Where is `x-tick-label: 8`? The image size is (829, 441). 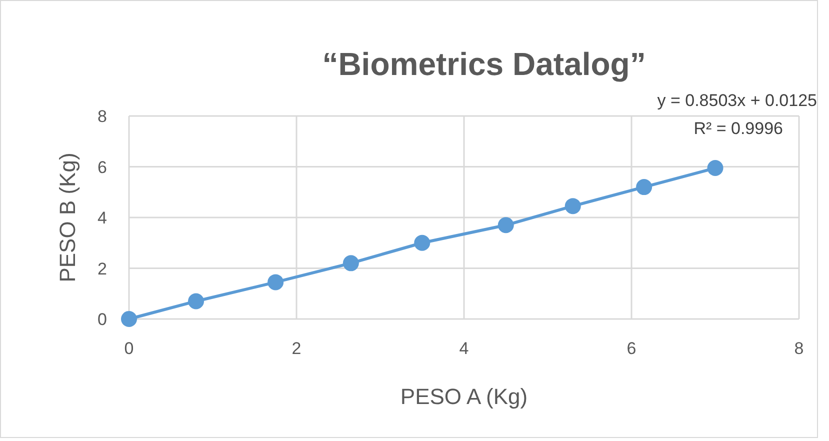
x-tick-label: 8 is located at coordinates (799, 348).